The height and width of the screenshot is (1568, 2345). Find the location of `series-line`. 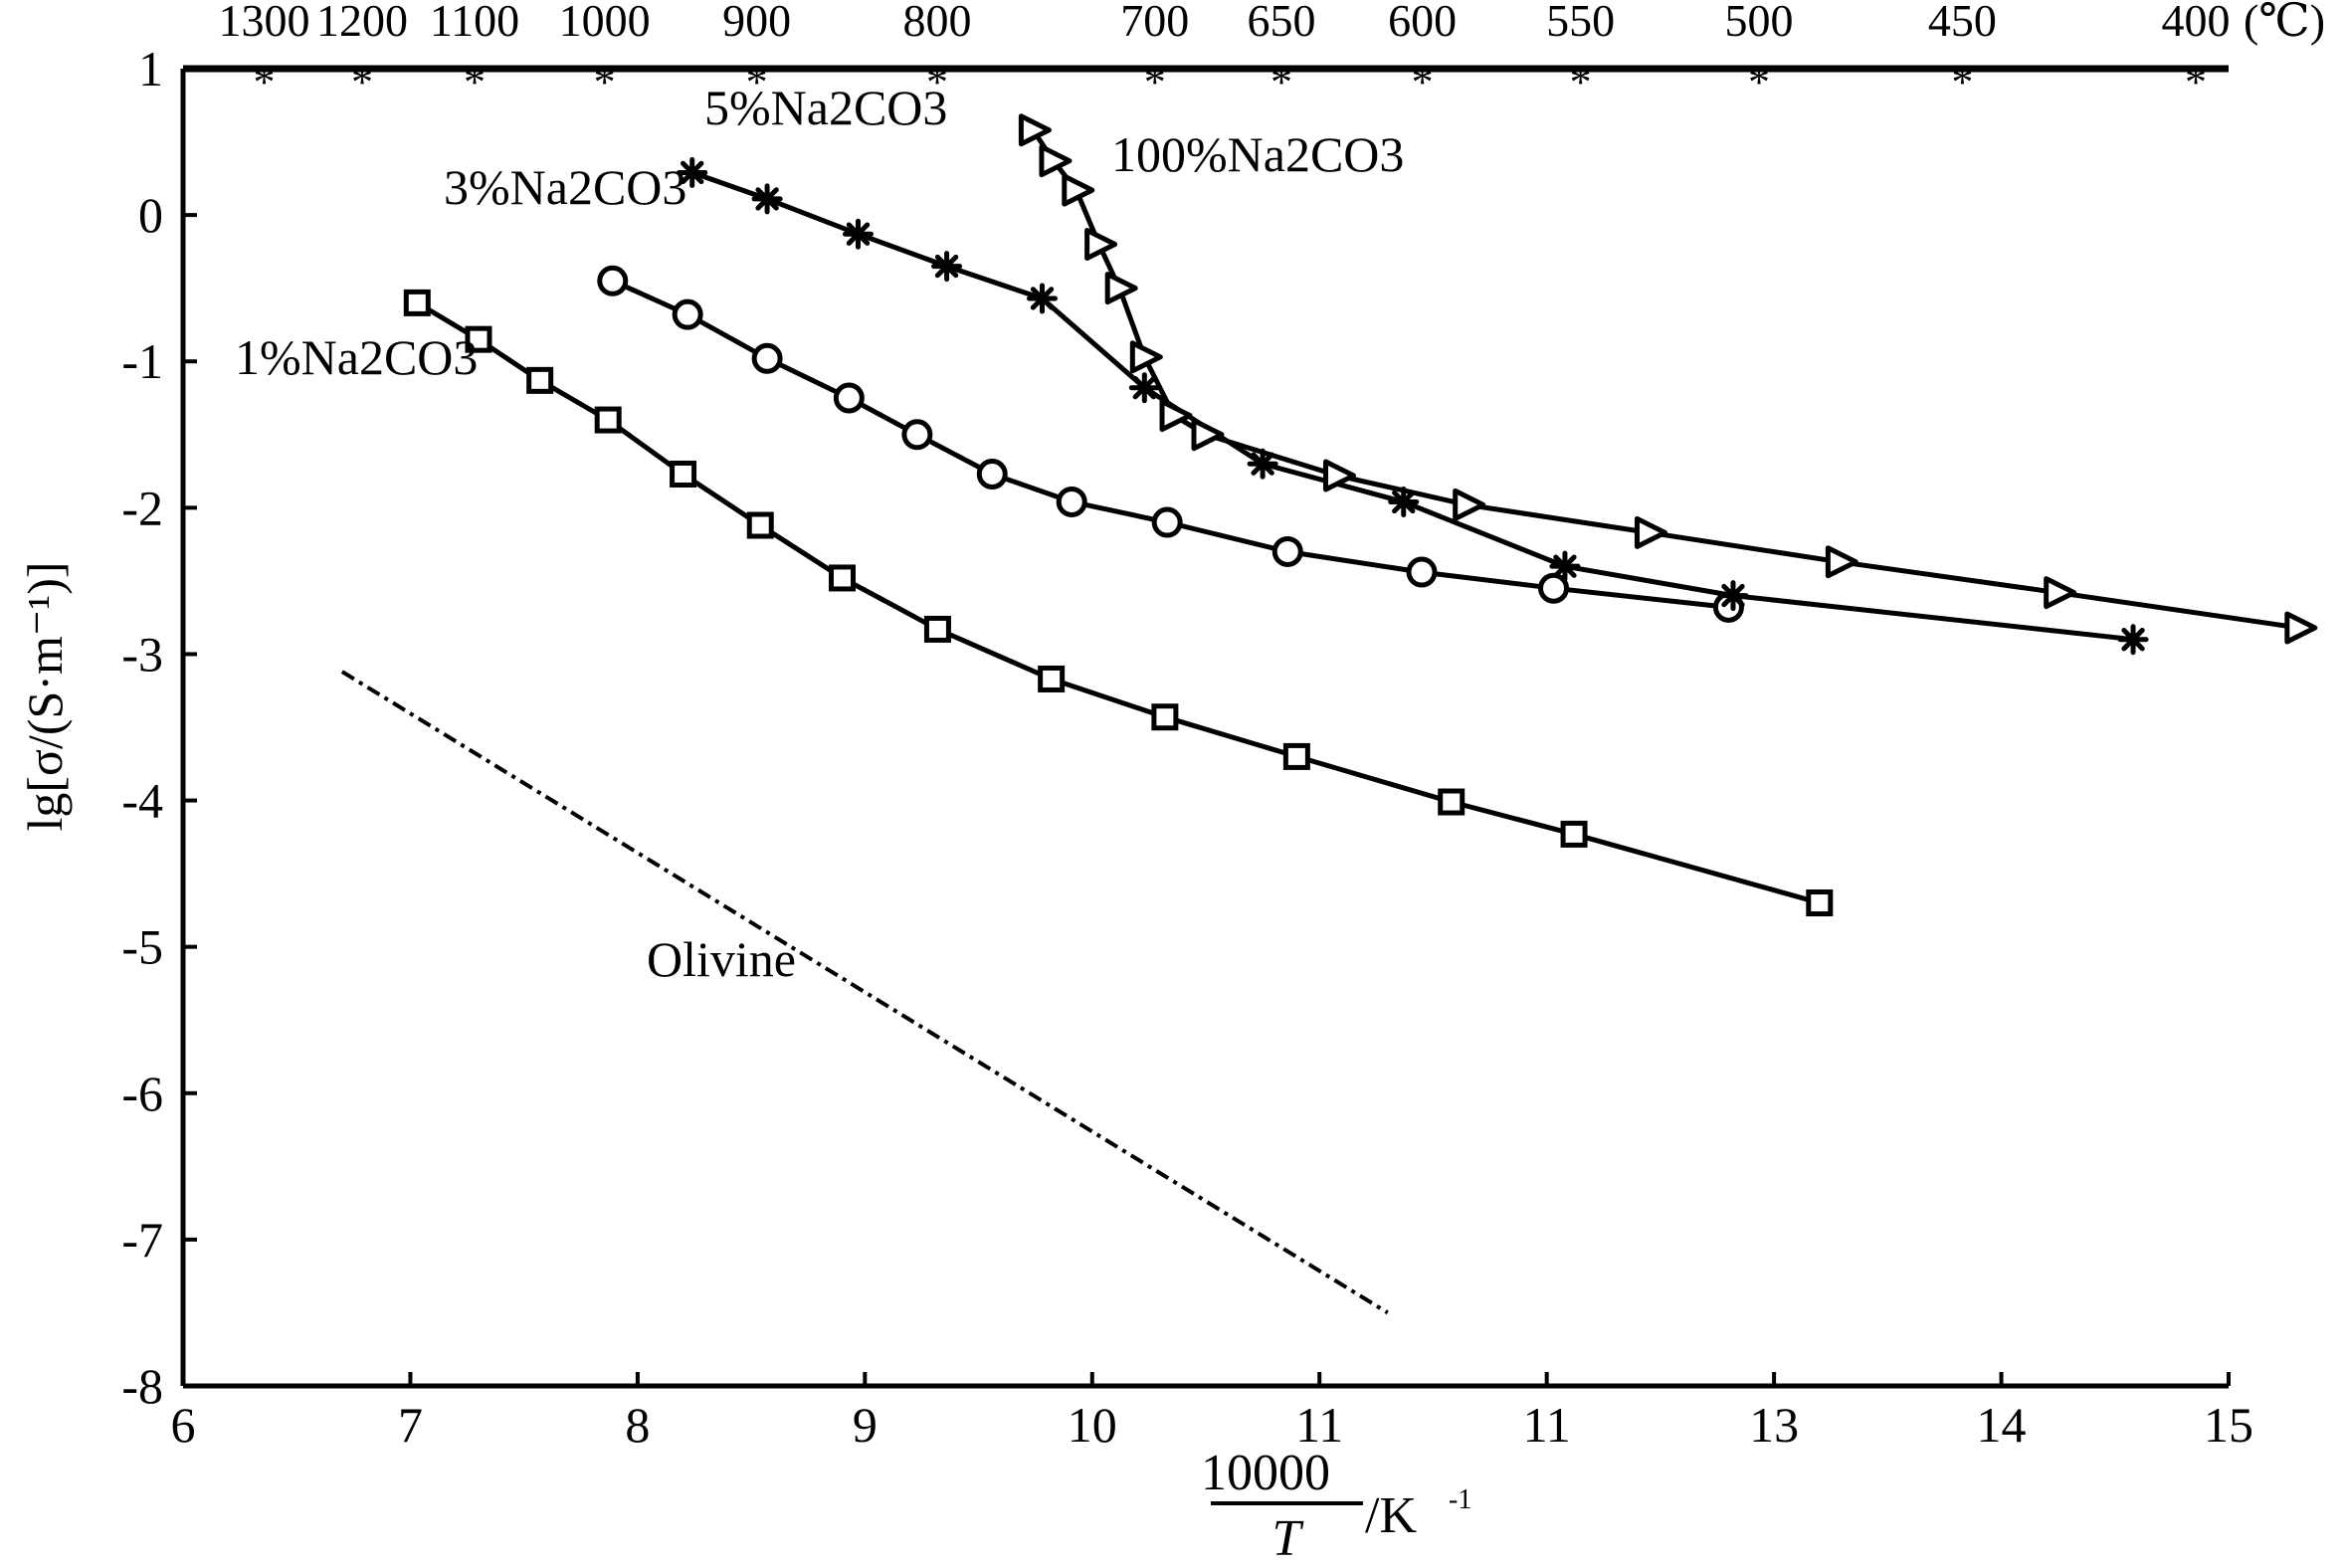

series-line is located at coordinates (1170, 444).